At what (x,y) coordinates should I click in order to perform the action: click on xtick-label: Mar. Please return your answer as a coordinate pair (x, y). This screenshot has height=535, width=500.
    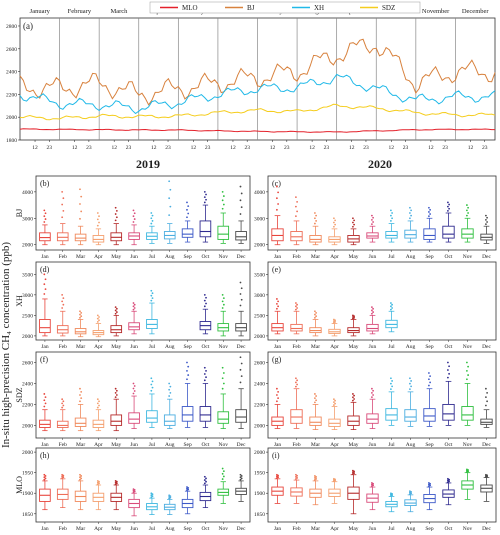
    Looking at the image, I should click on (80, 347).